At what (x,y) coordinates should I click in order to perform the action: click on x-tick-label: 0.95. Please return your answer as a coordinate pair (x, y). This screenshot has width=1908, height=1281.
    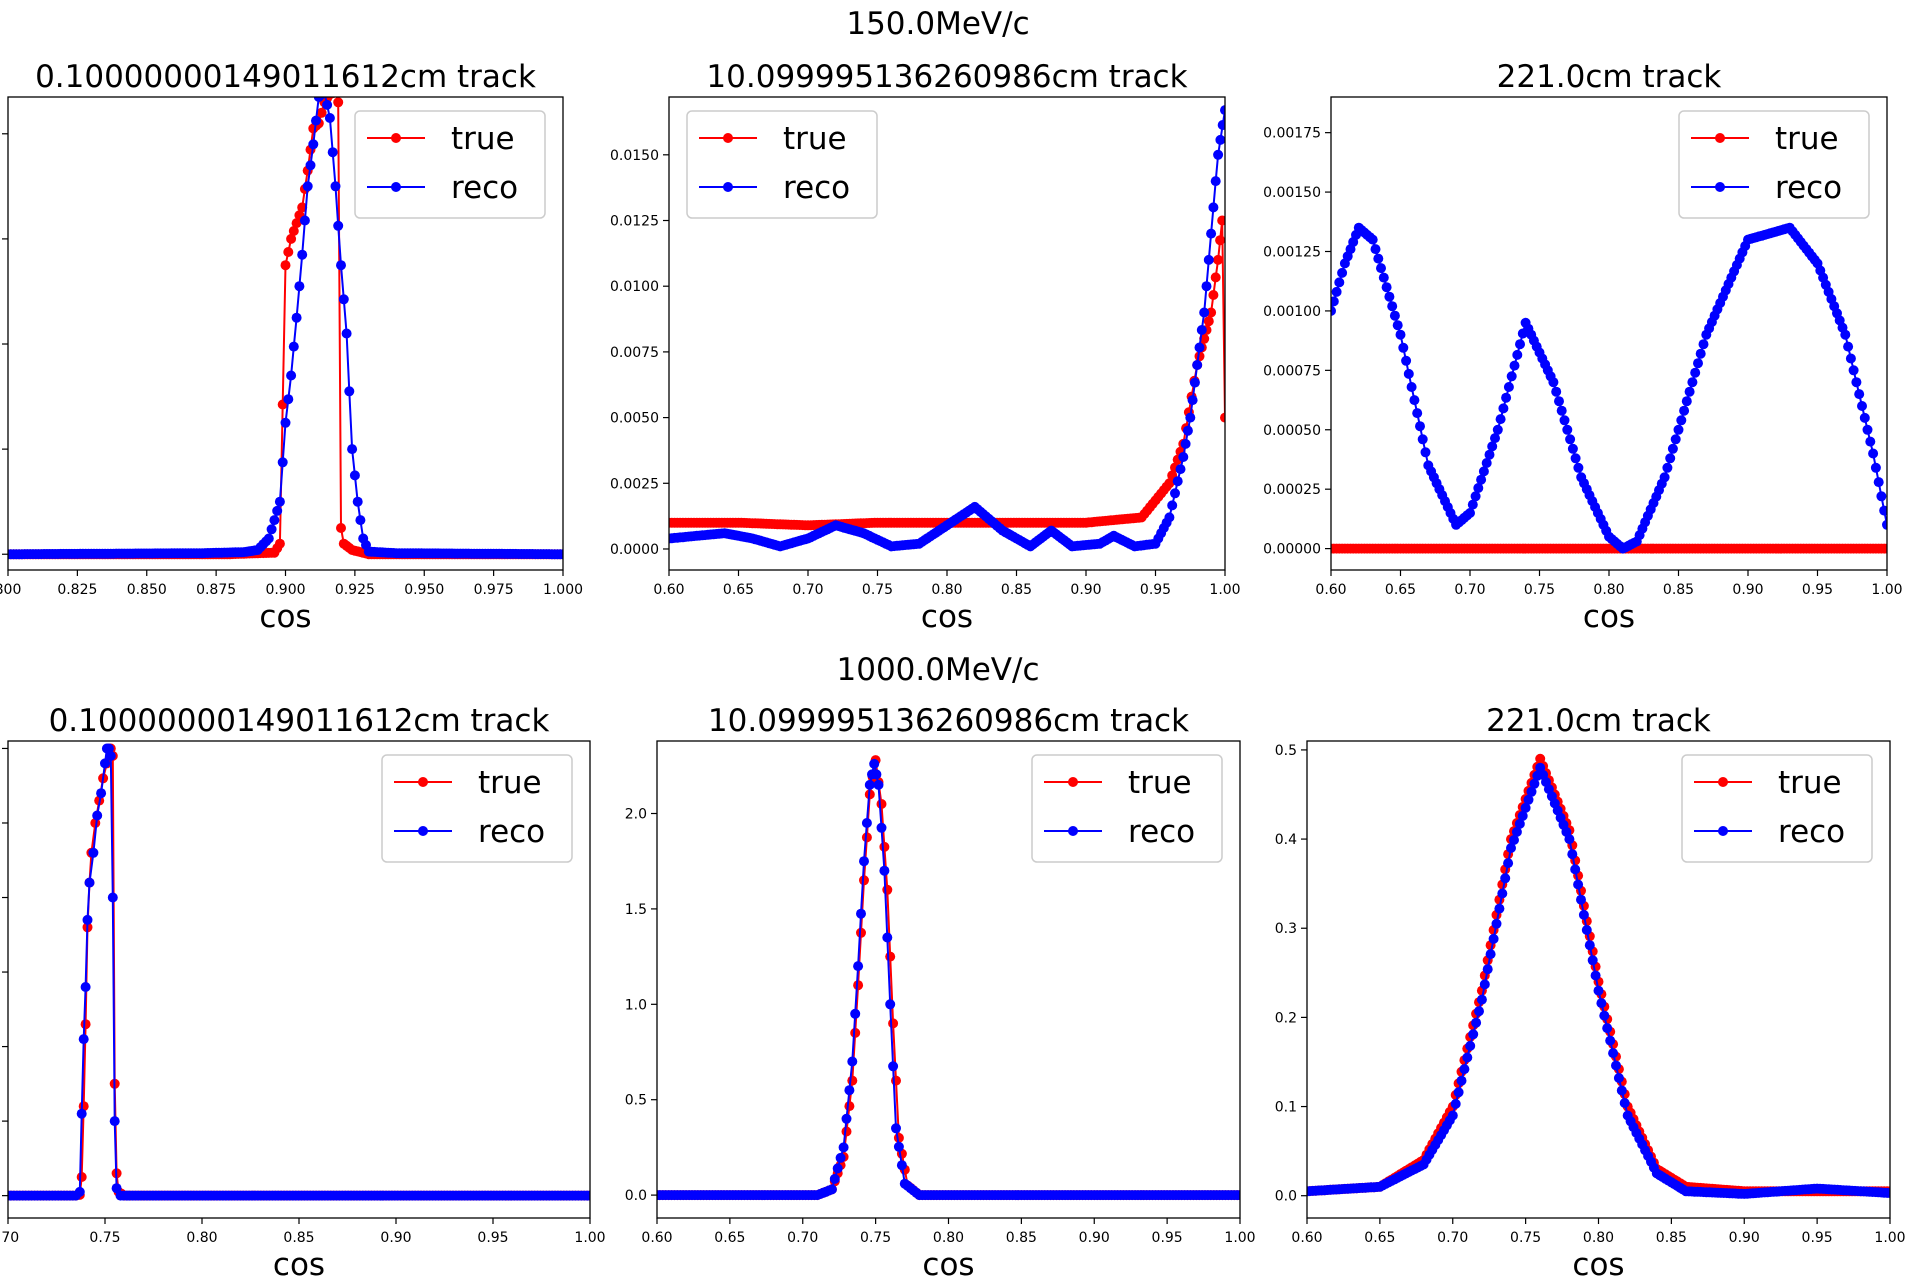
    Looking at the image, I should click on (1155, 590).